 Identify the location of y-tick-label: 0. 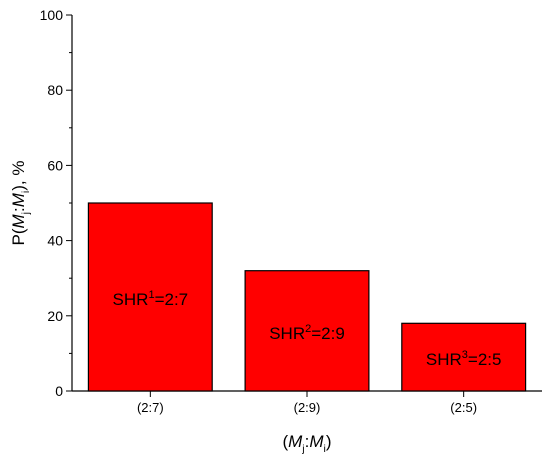
(59, 391).